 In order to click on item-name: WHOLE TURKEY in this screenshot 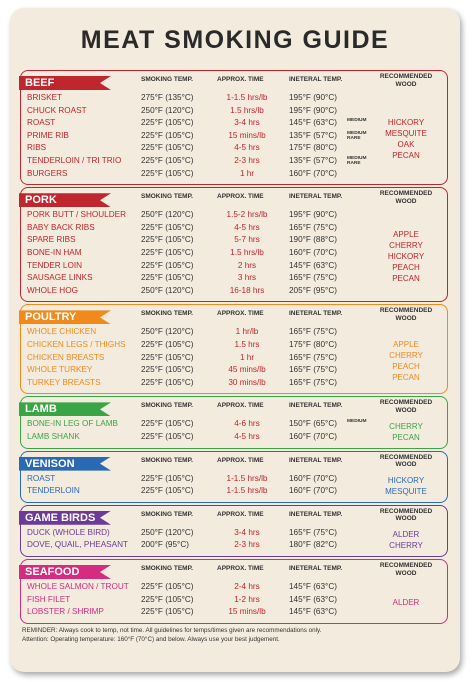, I will do `click(60, 370)`.